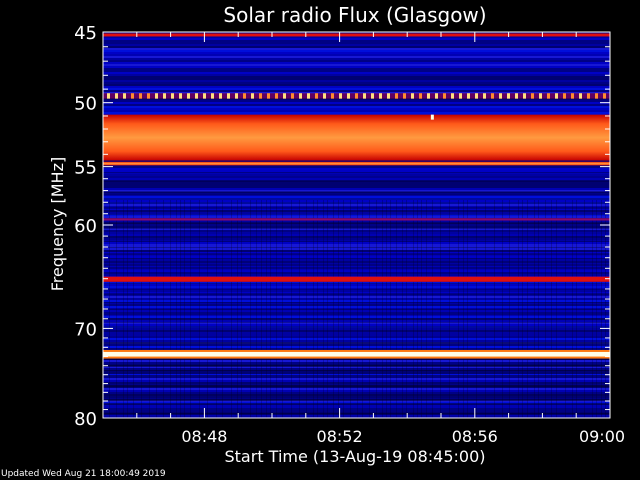 Image resolution: width=640 pixels, height=480 pixels. Describe the element at coordinates (204, 436) in the screenshot. I see `x-tick-label-0: 08:48` at that location.